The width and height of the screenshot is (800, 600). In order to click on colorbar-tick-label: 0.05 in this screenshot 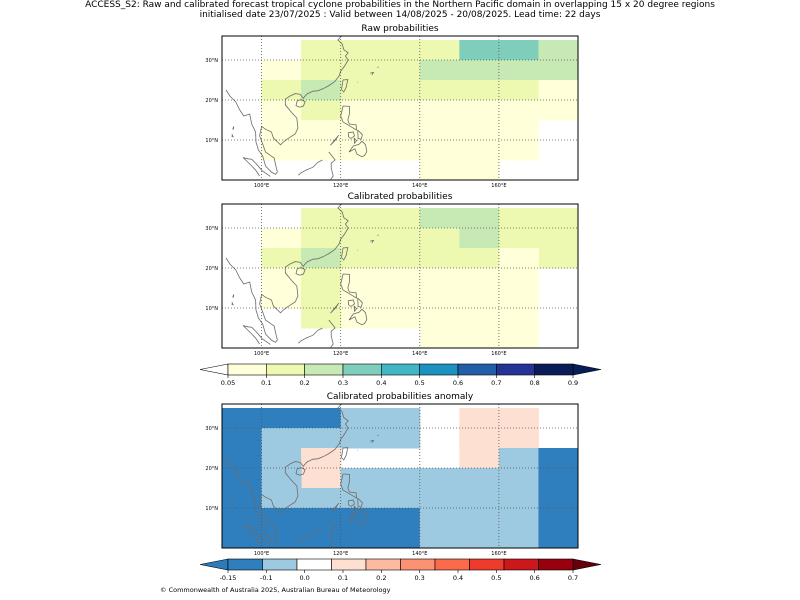, I will do `click(228, 383)`.